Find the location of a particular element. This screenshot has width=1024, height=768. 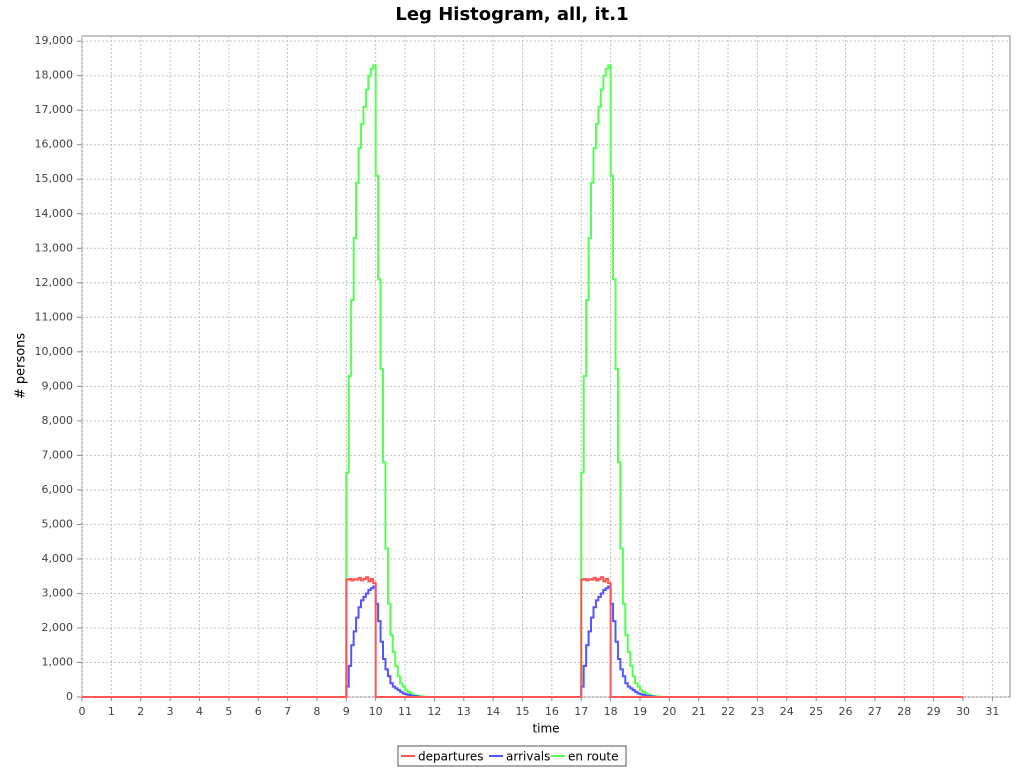

x-tick-label: 17 is located at coordinates (581, 711).